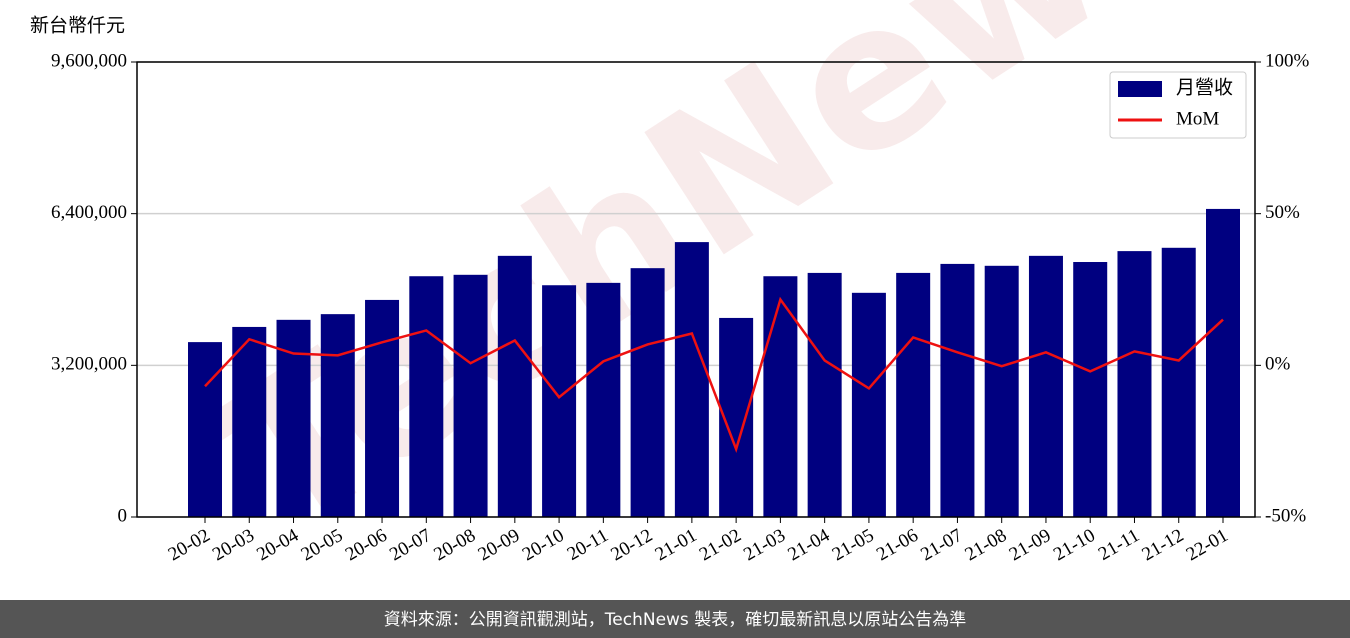 The width and height of the screenshot is (1350, 638). I want to click on x-tick-label: 21-01, so click(676, 545).